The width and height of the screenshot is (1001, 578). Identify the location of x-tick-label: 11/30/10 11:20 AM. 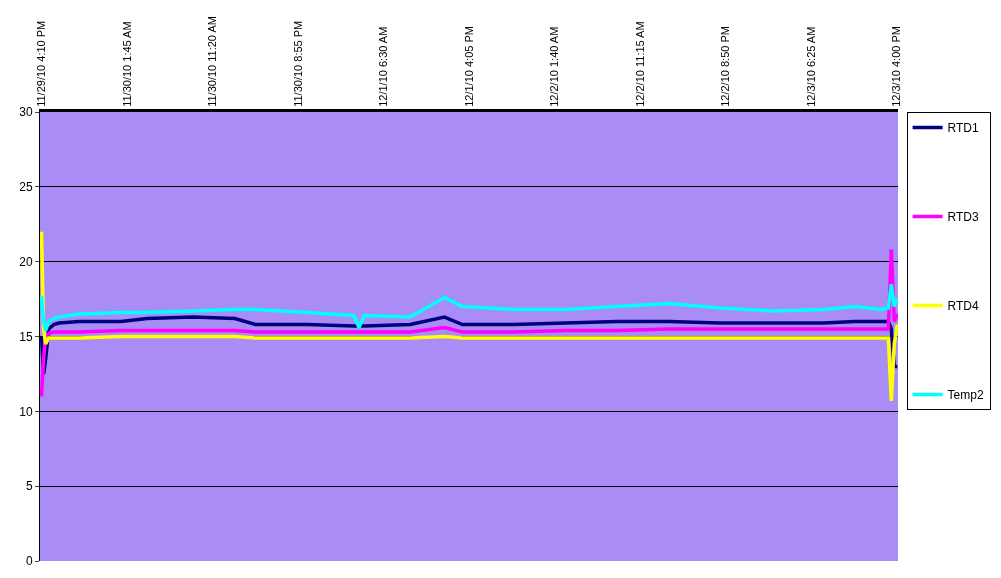
(212, 61).